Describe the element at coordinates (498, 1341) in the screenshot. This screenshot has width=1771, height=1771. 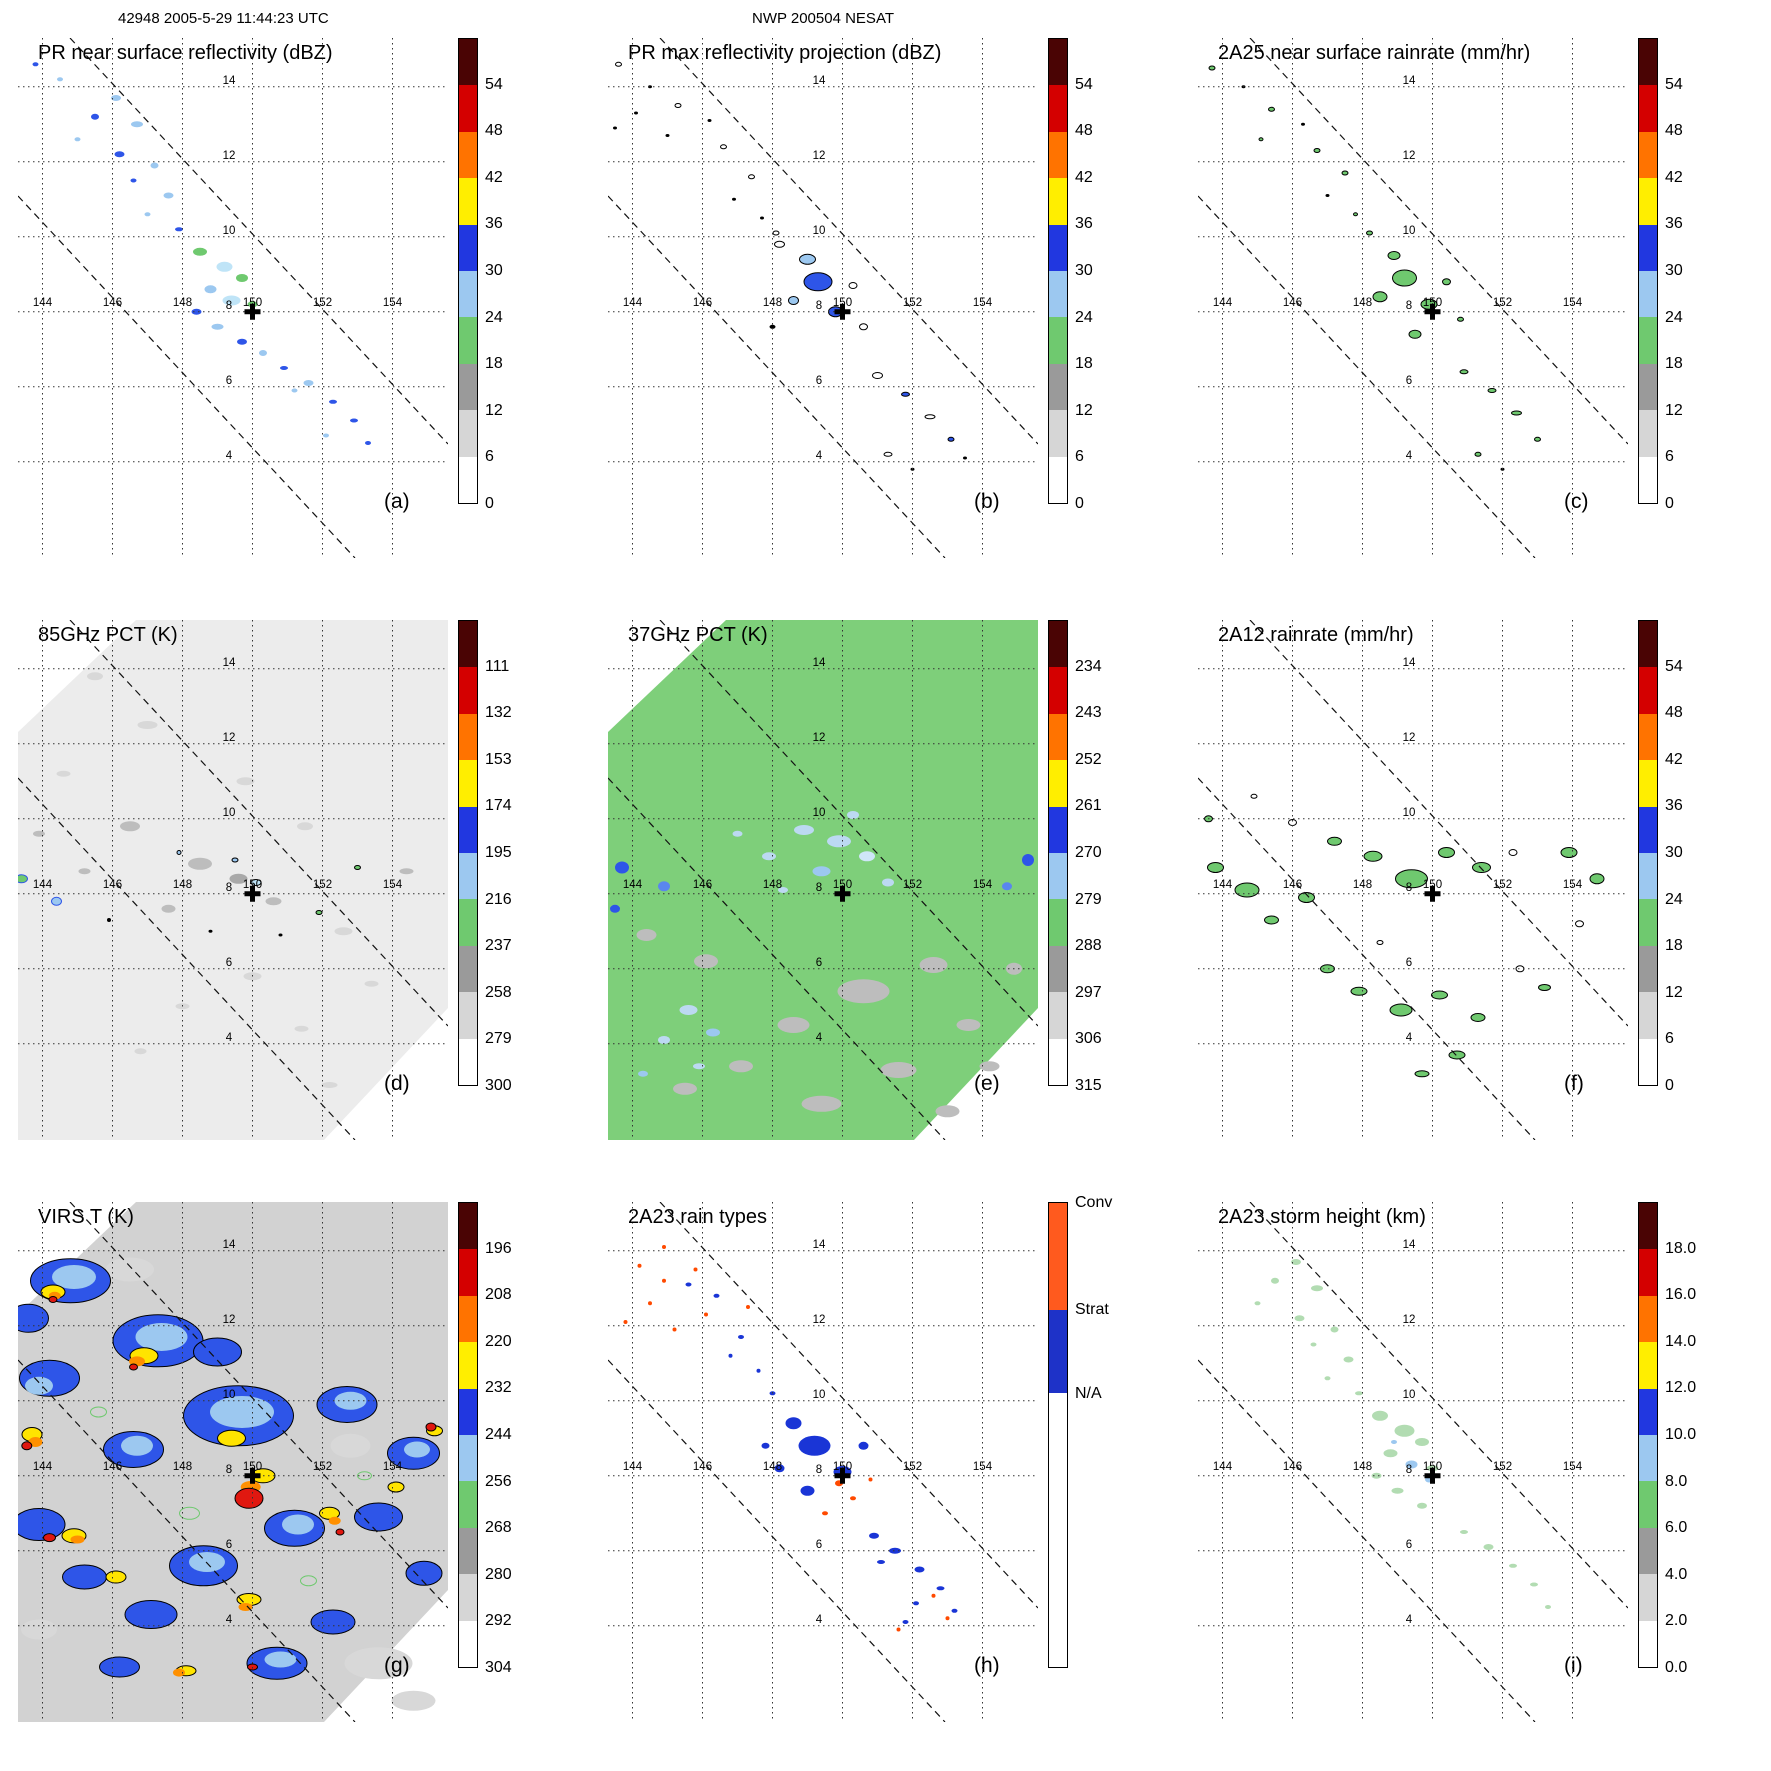
I see `colorbar-tick-label: 220` at that location.